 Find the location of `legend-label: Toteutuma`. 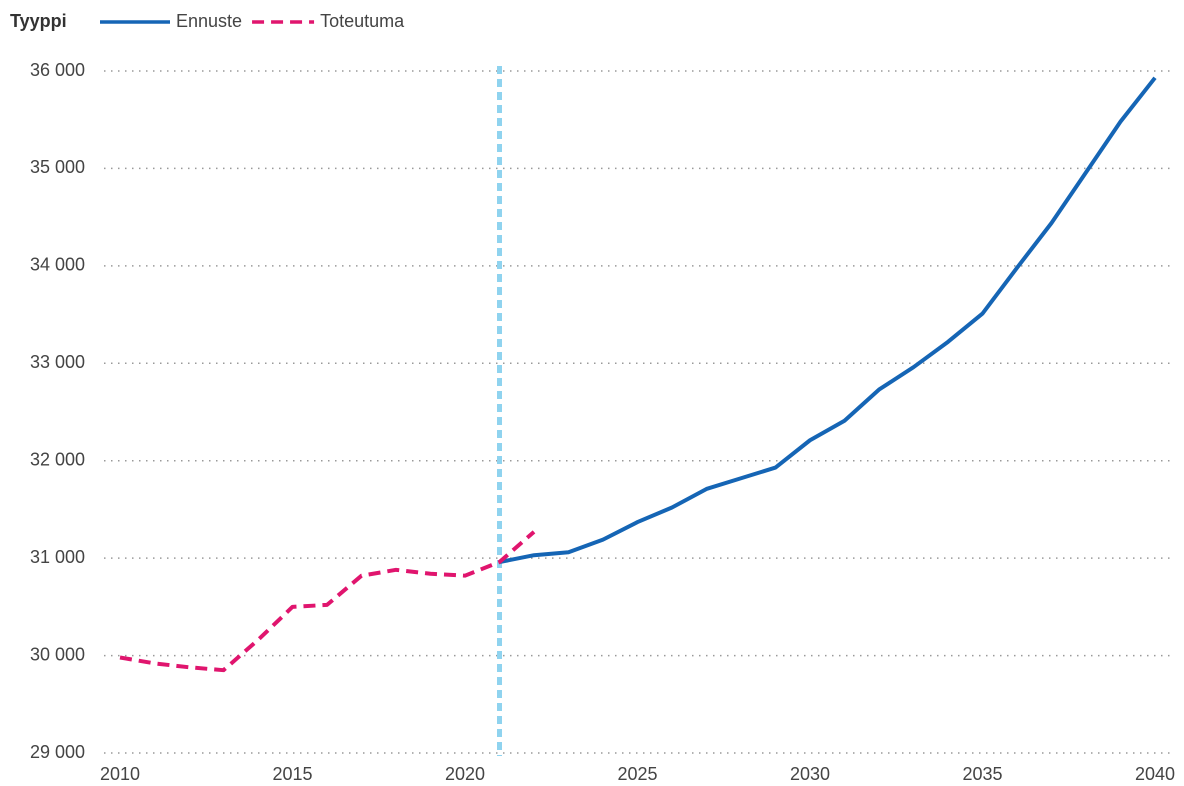

legend-label: Toteutuma is located at coordinates (362, 21).